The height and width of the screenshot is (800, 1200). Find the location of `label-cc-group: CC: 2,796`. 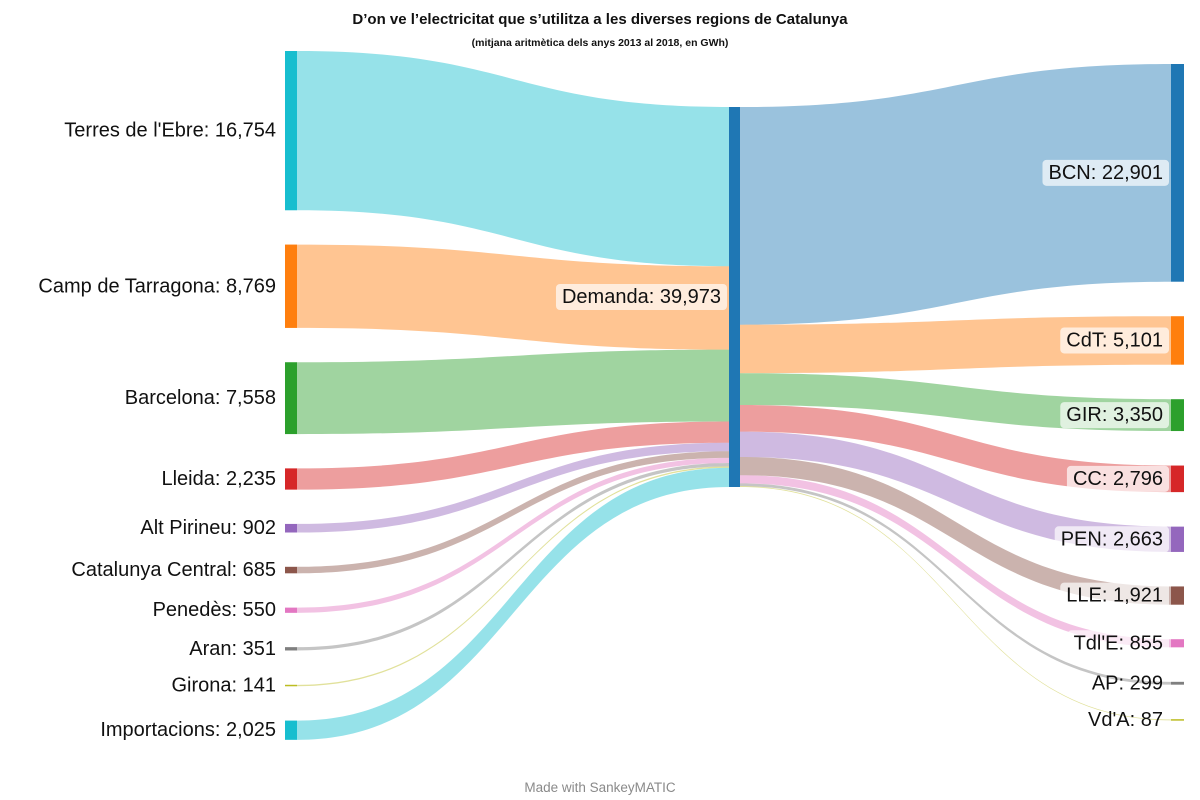

label-cc-group: CC: 2,796 is located at coordinates (1117, 478).